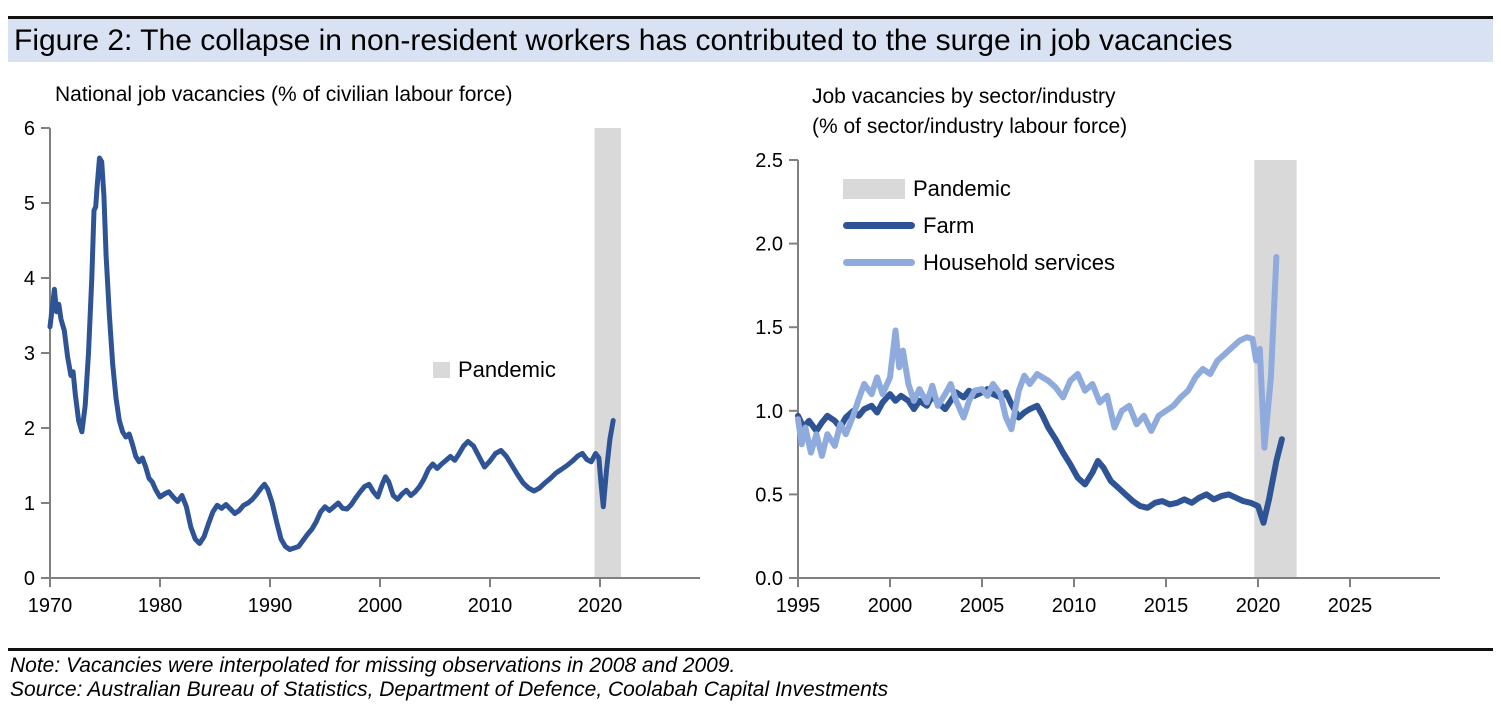 This screenshot has width=1501, height=718. I want to click on household-line-swatch, so click(879, 262).